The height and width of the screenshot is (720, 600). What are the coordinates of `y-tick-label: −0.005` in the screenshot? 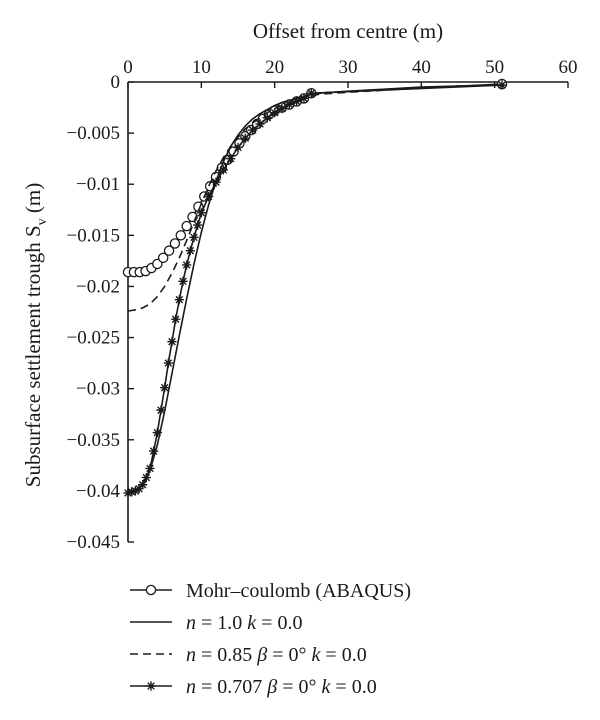 It's located at (93, 133).